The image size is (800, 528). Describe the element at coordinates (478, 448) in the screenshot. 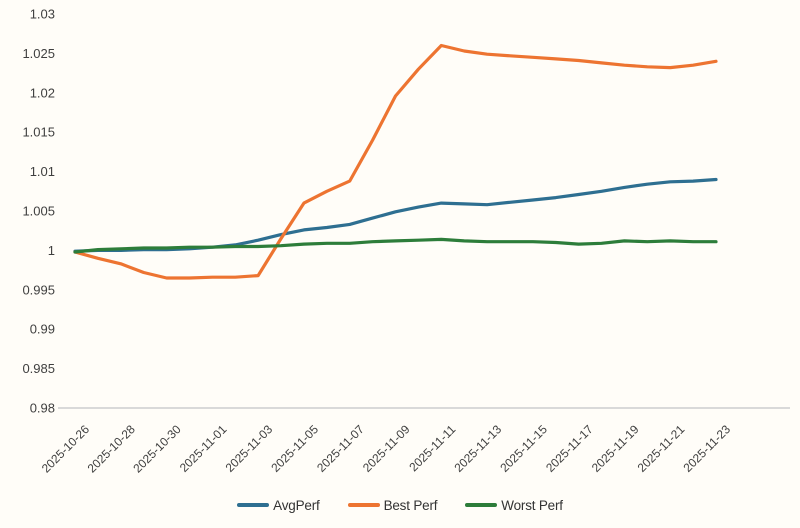

I see `x-axis-tick-label: 2025-11-13` at that location.